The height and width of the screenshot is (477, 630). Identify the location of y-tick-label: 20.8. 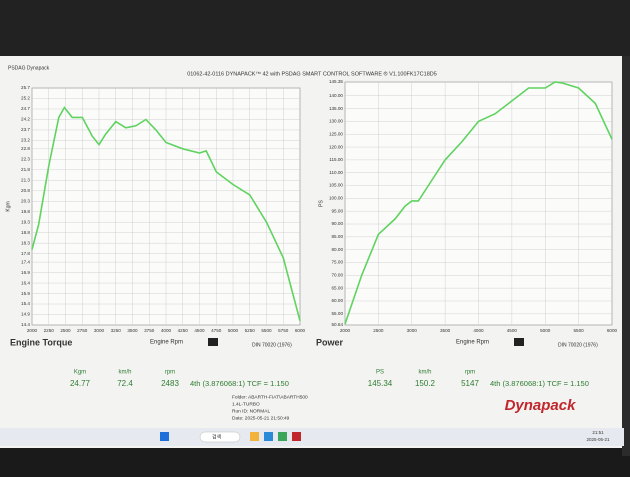
(25, 190).